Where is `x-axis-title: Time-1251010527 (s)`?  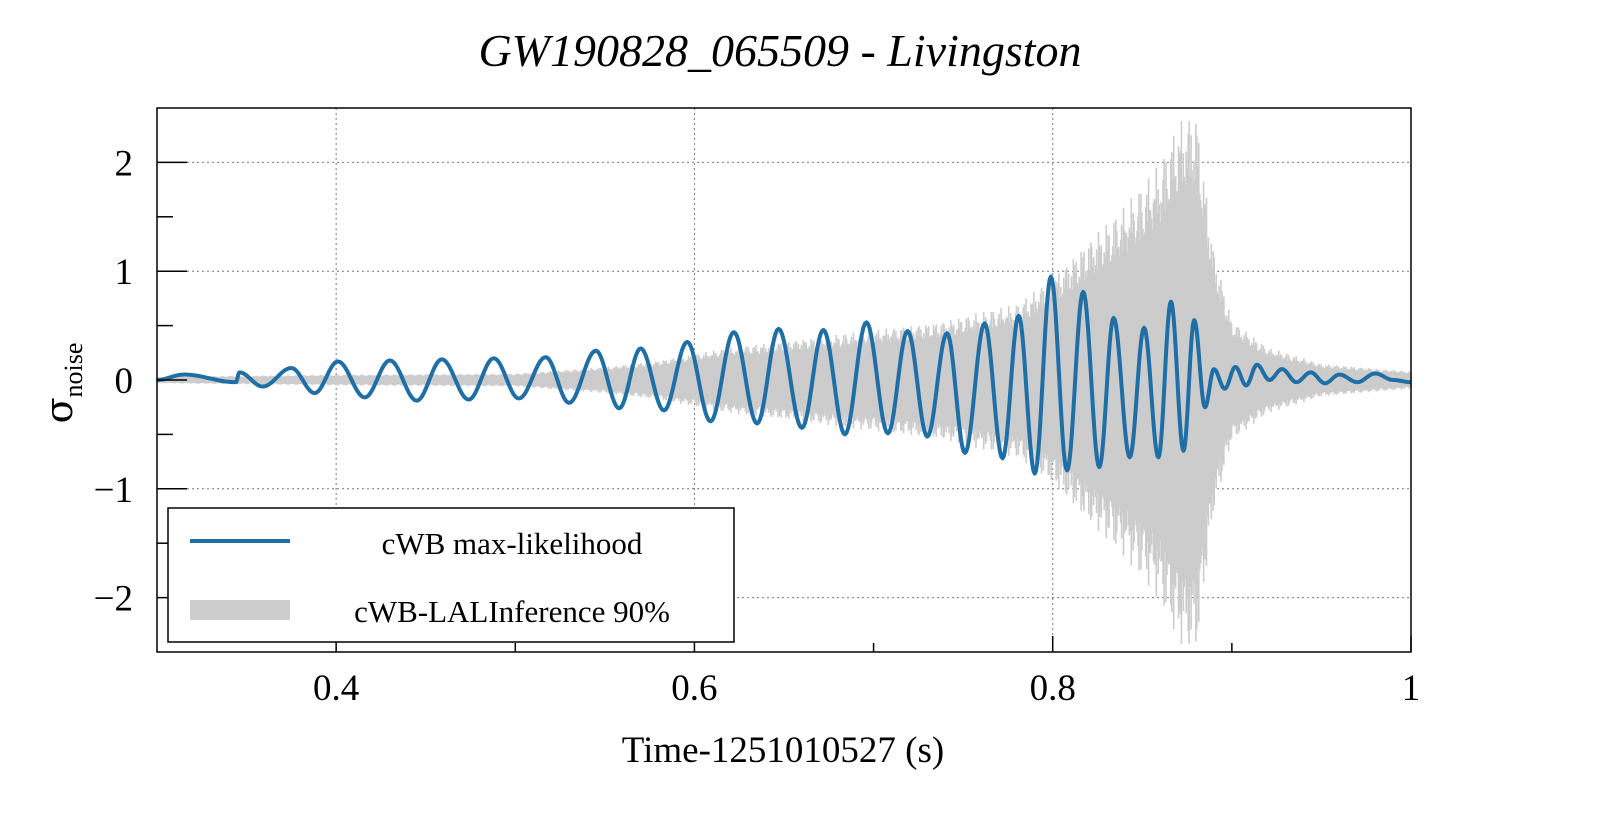 x-axis-title: Time-1251010527 (s) is located at coordinates (783, 750).